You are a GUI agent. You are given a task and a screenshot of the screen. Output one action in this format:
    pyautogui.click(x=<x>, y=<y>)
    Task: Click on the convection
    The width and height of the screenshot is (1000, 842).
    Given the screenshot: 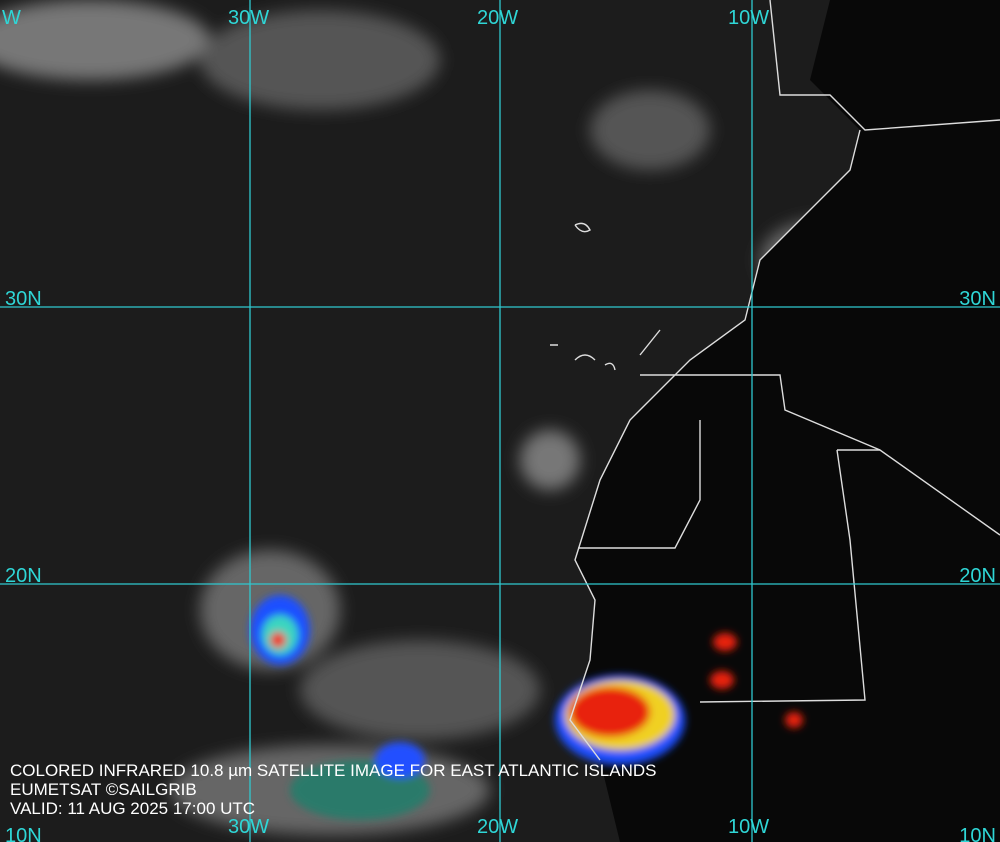 What is the action you would take?
    pyautogui.click(x=526, y=707)
    